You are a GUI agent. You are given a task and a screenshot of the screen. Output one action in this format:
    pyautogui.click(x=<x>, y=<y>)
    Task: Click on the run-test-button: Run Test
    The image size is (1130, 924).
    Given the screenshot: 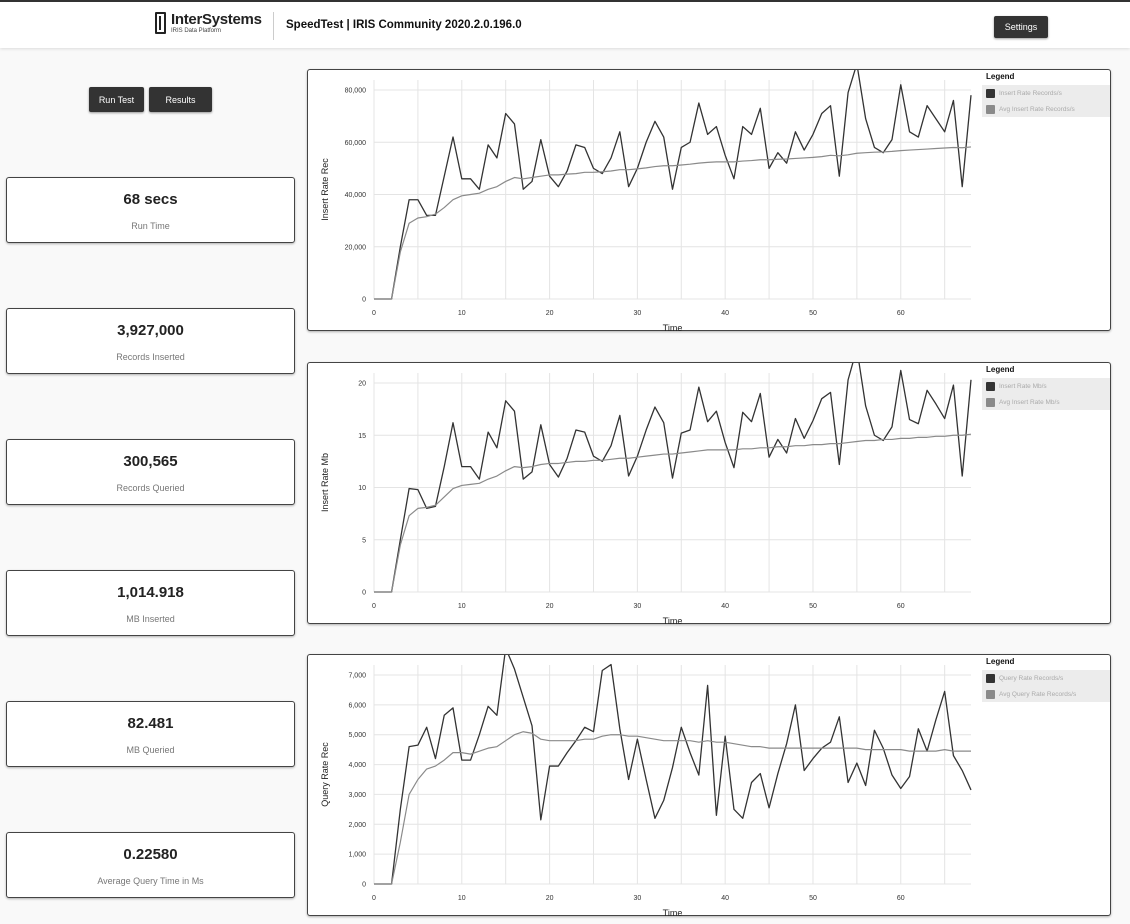 What is the action you would take?
    pyautogui.click(x=116, y=99)
    